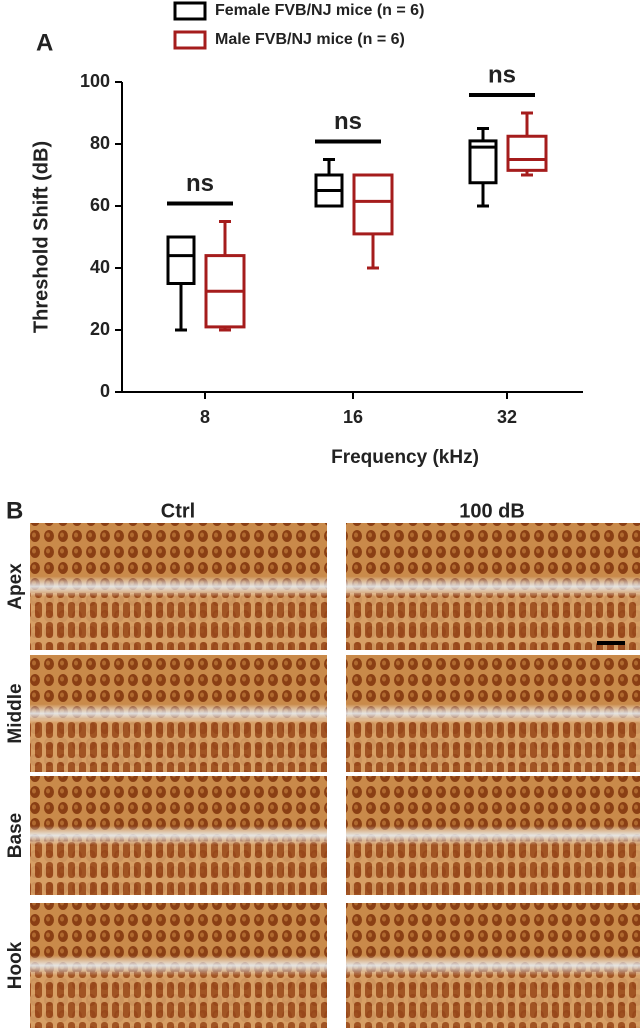 This screenshot has height=1028, width=644. What do you see at coordinates (507, 417) in the screenshot?
I see `x-tick-label: 32` at bounding box center [507, 417].